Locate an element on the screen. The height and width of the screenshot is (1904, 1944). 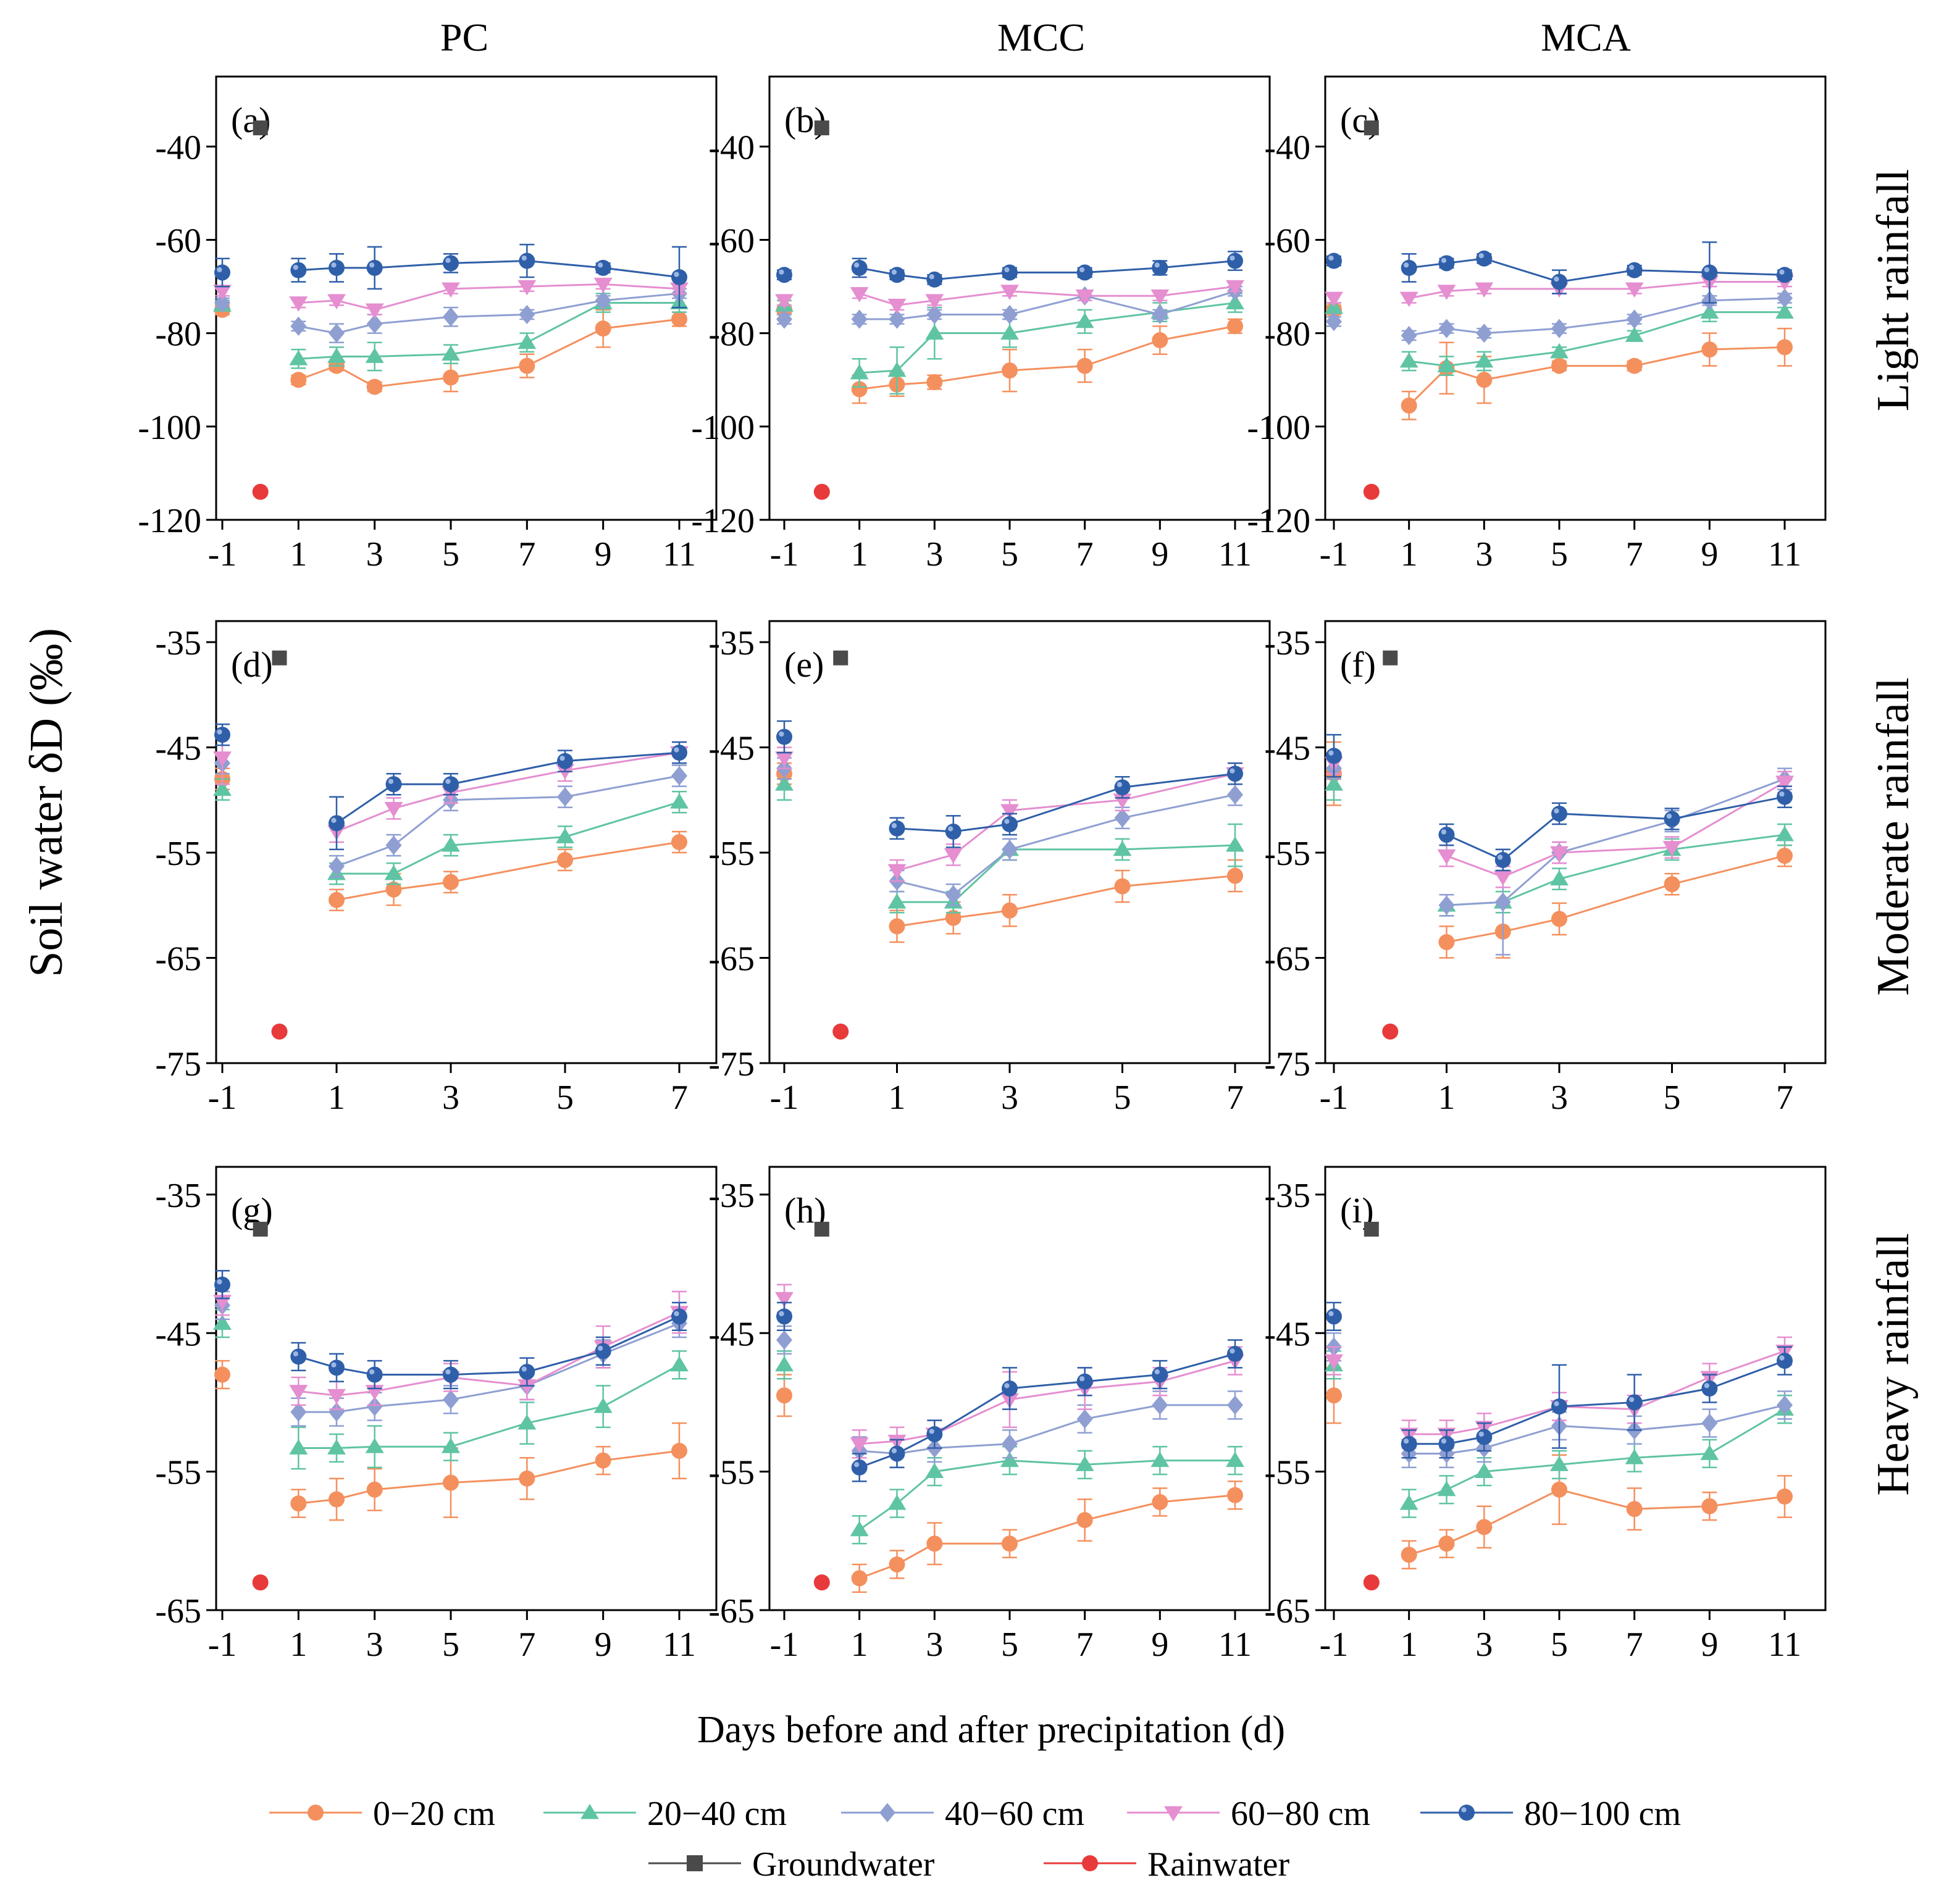
x-tick-label: -1 is located at coordinates (1334, 1098).